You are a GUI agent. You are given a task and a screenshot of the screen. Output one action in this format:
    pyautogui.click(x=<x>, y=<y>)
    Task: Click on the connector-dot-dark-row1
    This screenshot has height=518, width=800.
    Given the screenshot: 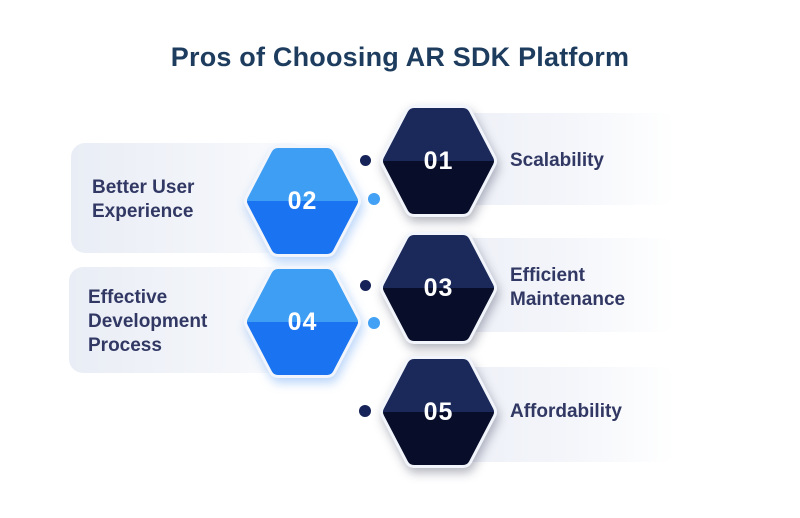 What is the action you would take?
    pyautogui.click(x=365, y=160)
    